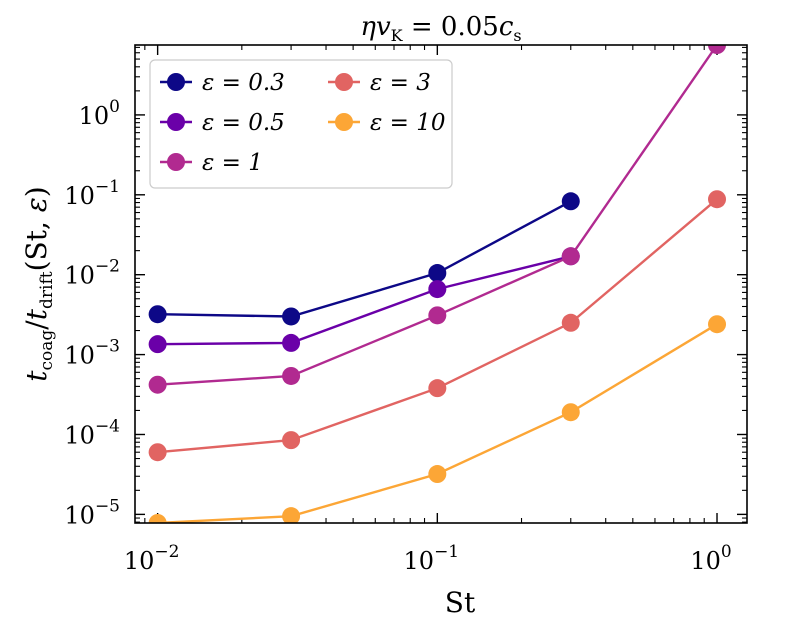 This screenshot has height=630, width=788. Describe the element at coordinates (38, 283) in the screenshot. I see `y-axis-label: tcoag/tdrift(St, ε)` at that location.